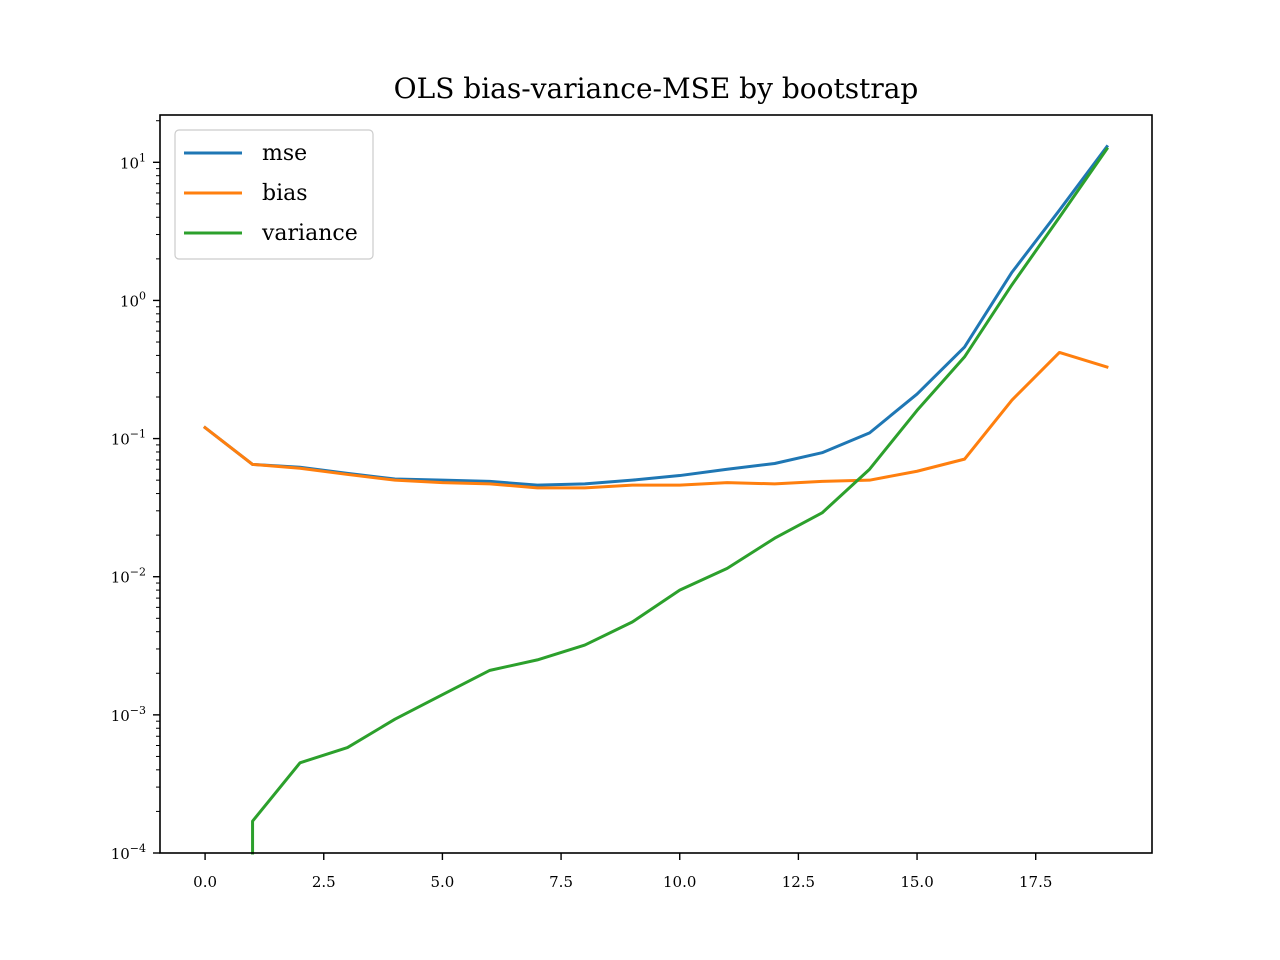  Describe the element at coordinates (128, 438) in the screenshot. I see `y-tick-label: 10⁻¹` at that location.